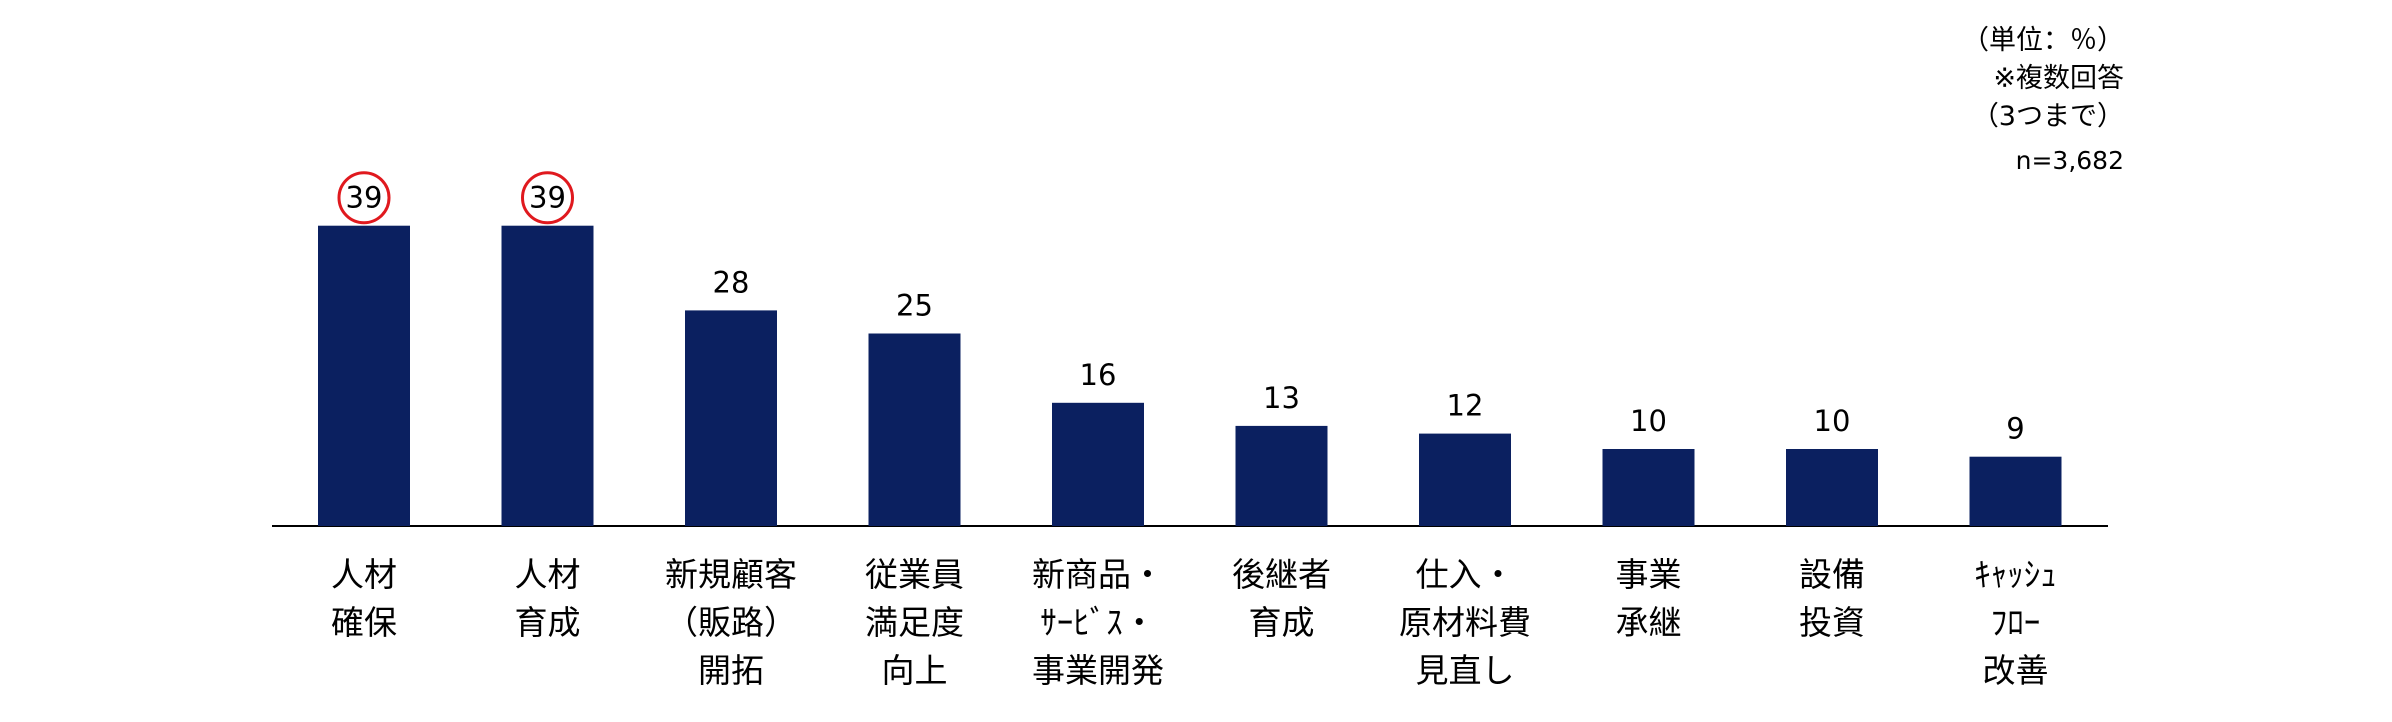 The height and width of the screenshot is (722, 2392). I want to click on category-label: 設備, so click(1832, 574).